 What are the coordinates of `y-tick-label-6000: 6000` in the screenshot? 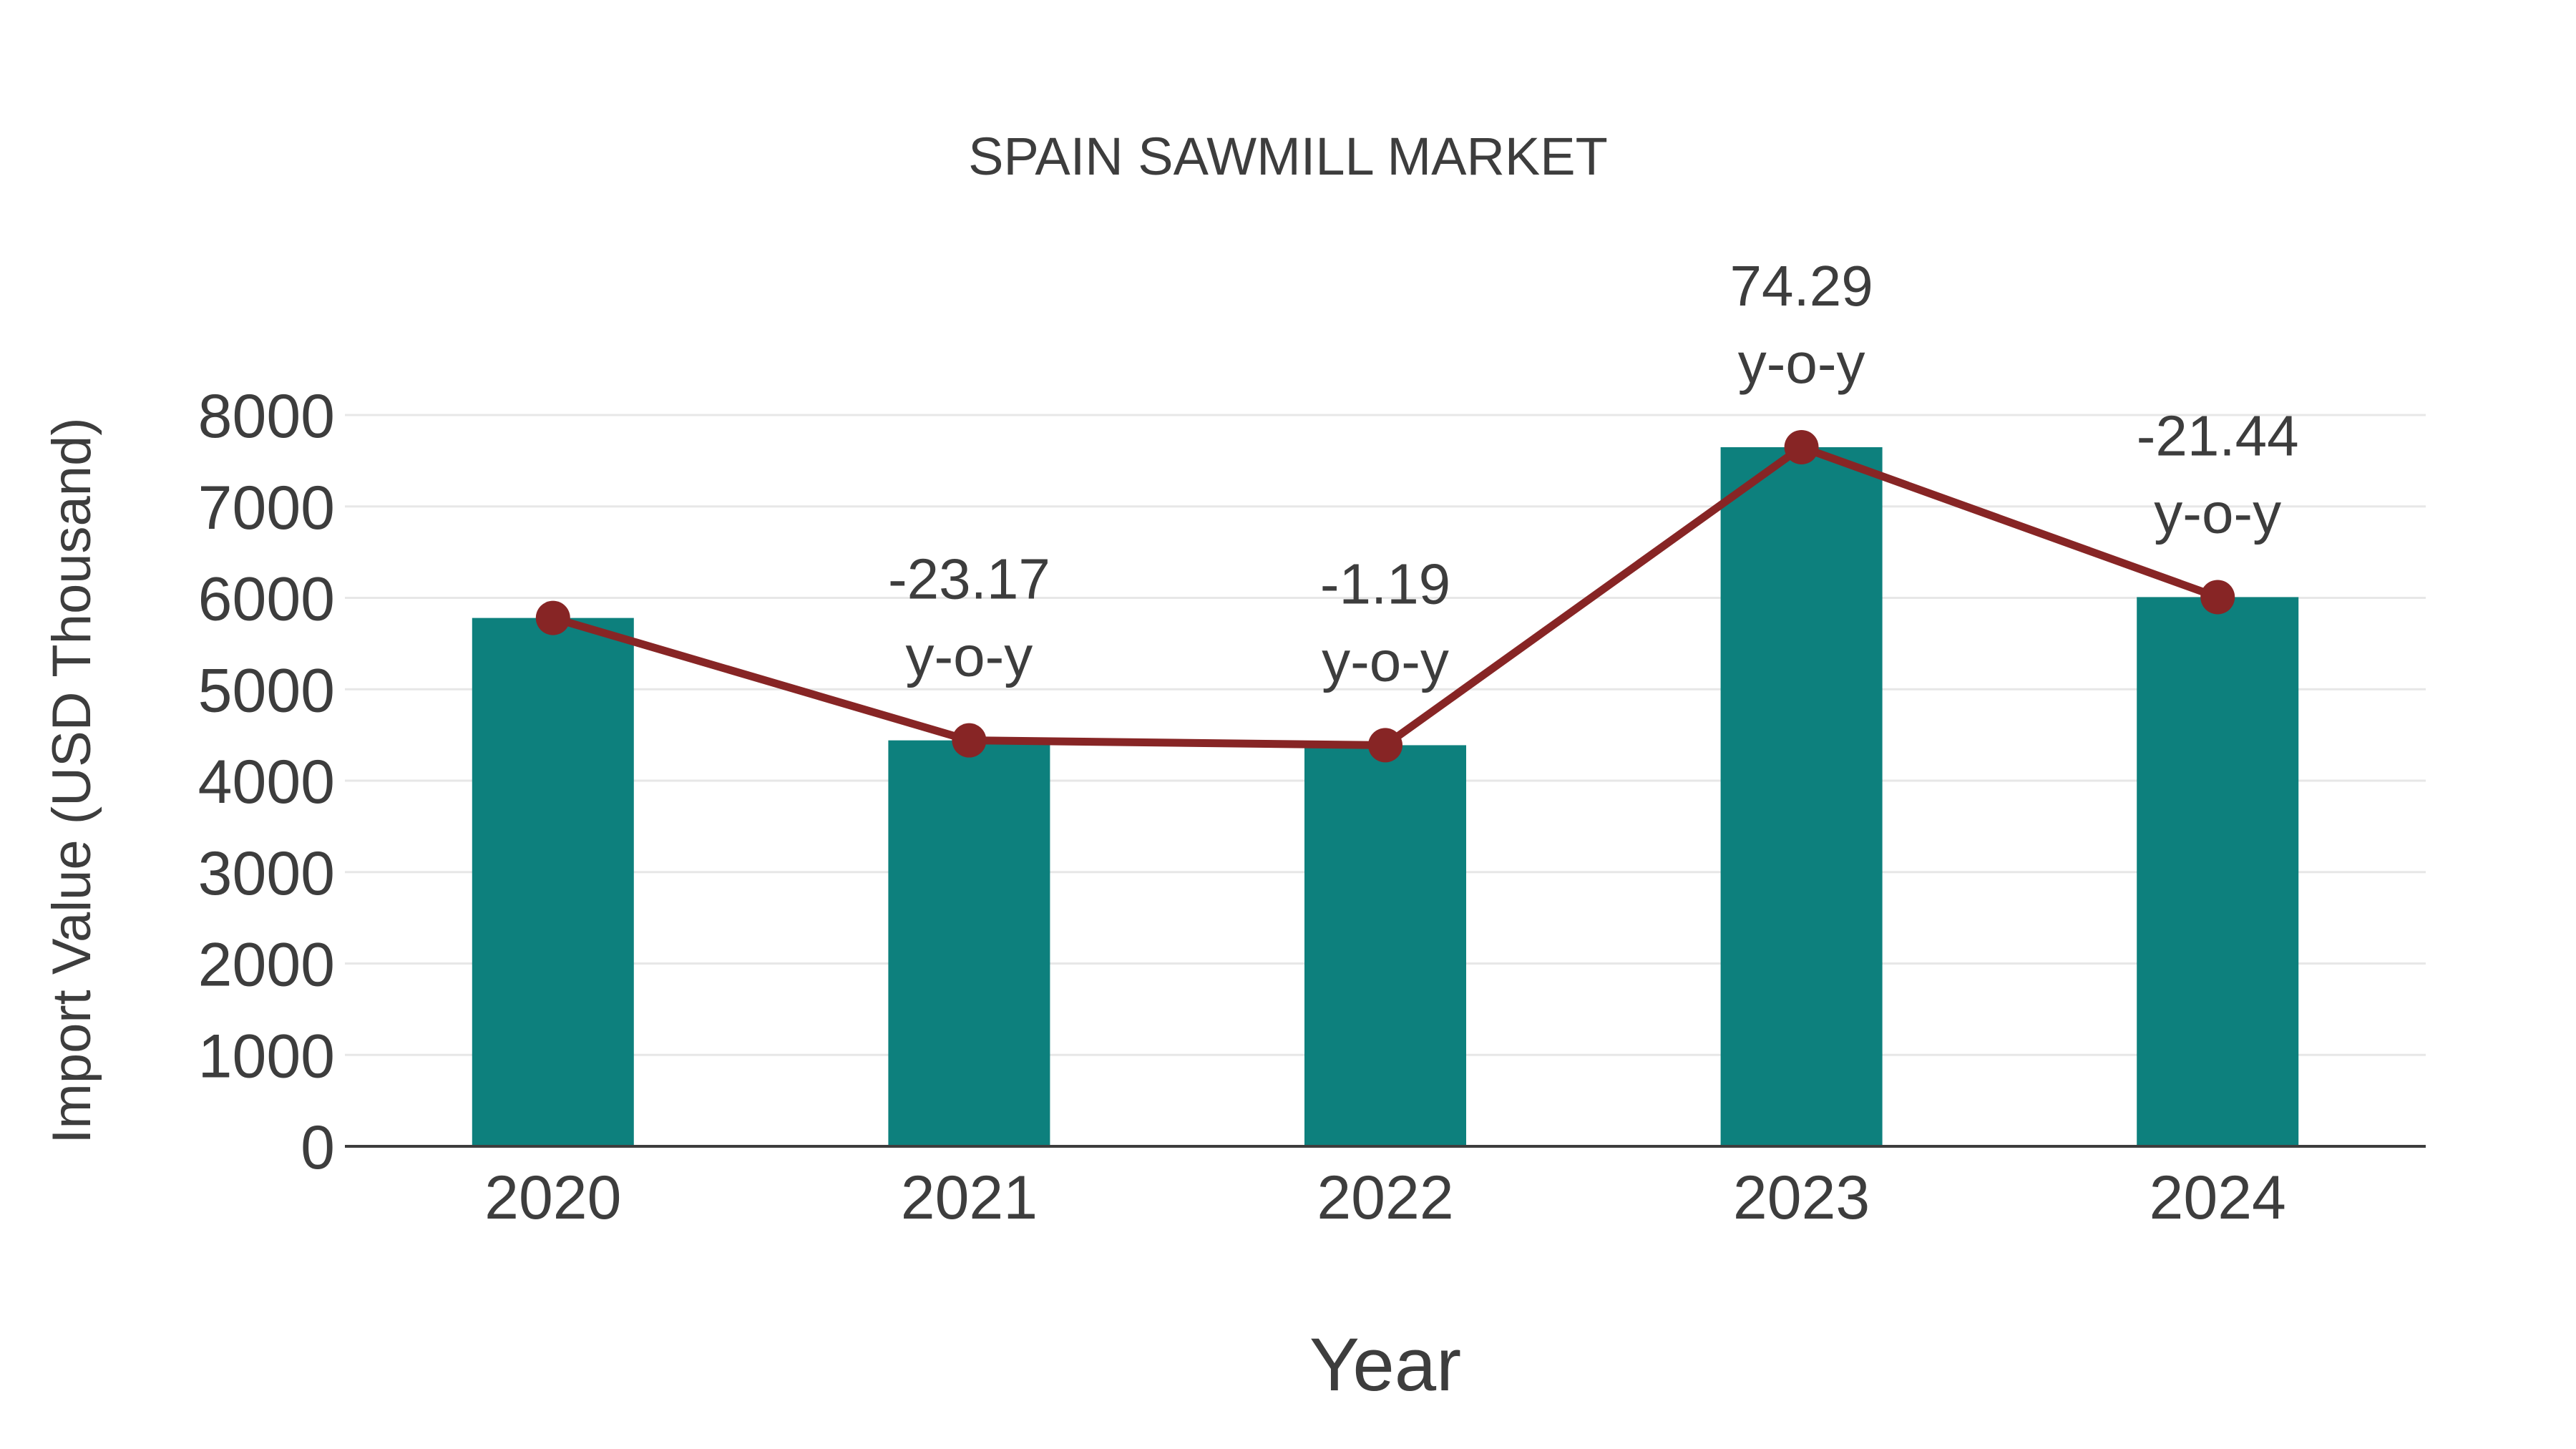 It's located at (266, 599).